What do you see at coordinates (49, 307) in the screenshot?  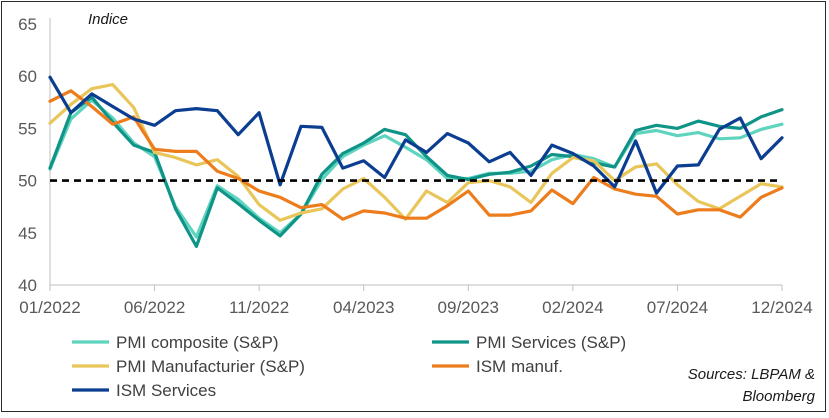 I see `x-tick-label: 01/2022` at bounding box center [49, 307].